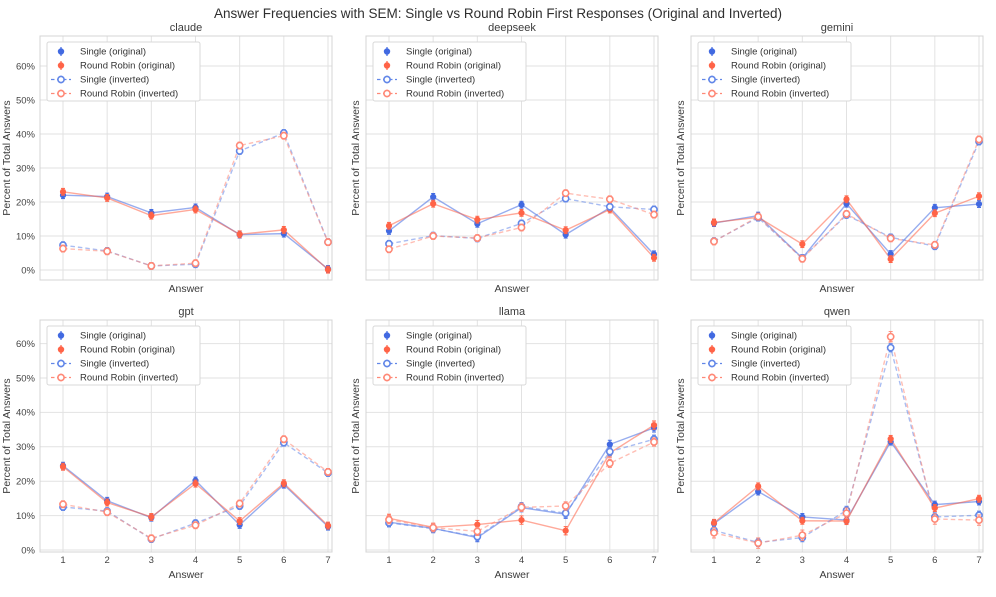 This screenshot has width=996, height=597. What do you see at coordinates (195, 560) in the screenshot?
I see `x-tick-label: 4` at bounding box center [195, 560].